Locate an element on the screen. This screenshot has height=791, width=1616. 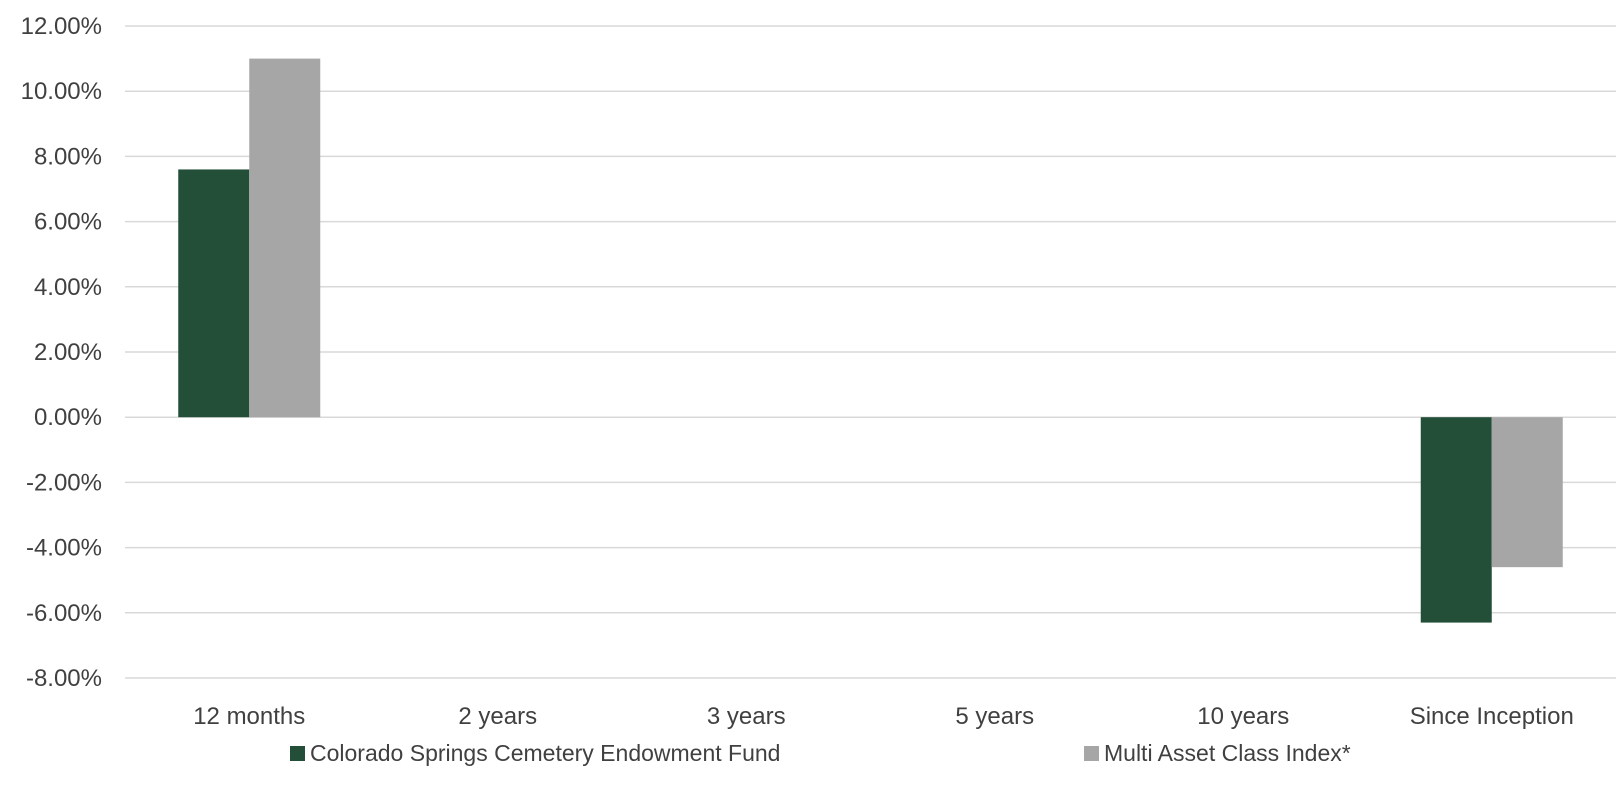
x-category-label: 10 years is located at coordinates (1243, 716).